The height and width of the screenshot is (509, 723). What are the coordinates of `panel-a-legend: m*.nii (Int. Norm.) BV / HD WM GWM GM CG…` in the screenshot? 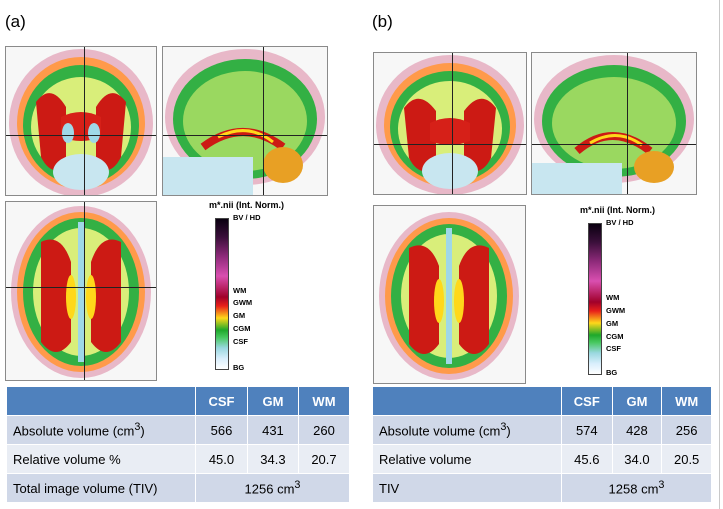 It's located at (260, 290).